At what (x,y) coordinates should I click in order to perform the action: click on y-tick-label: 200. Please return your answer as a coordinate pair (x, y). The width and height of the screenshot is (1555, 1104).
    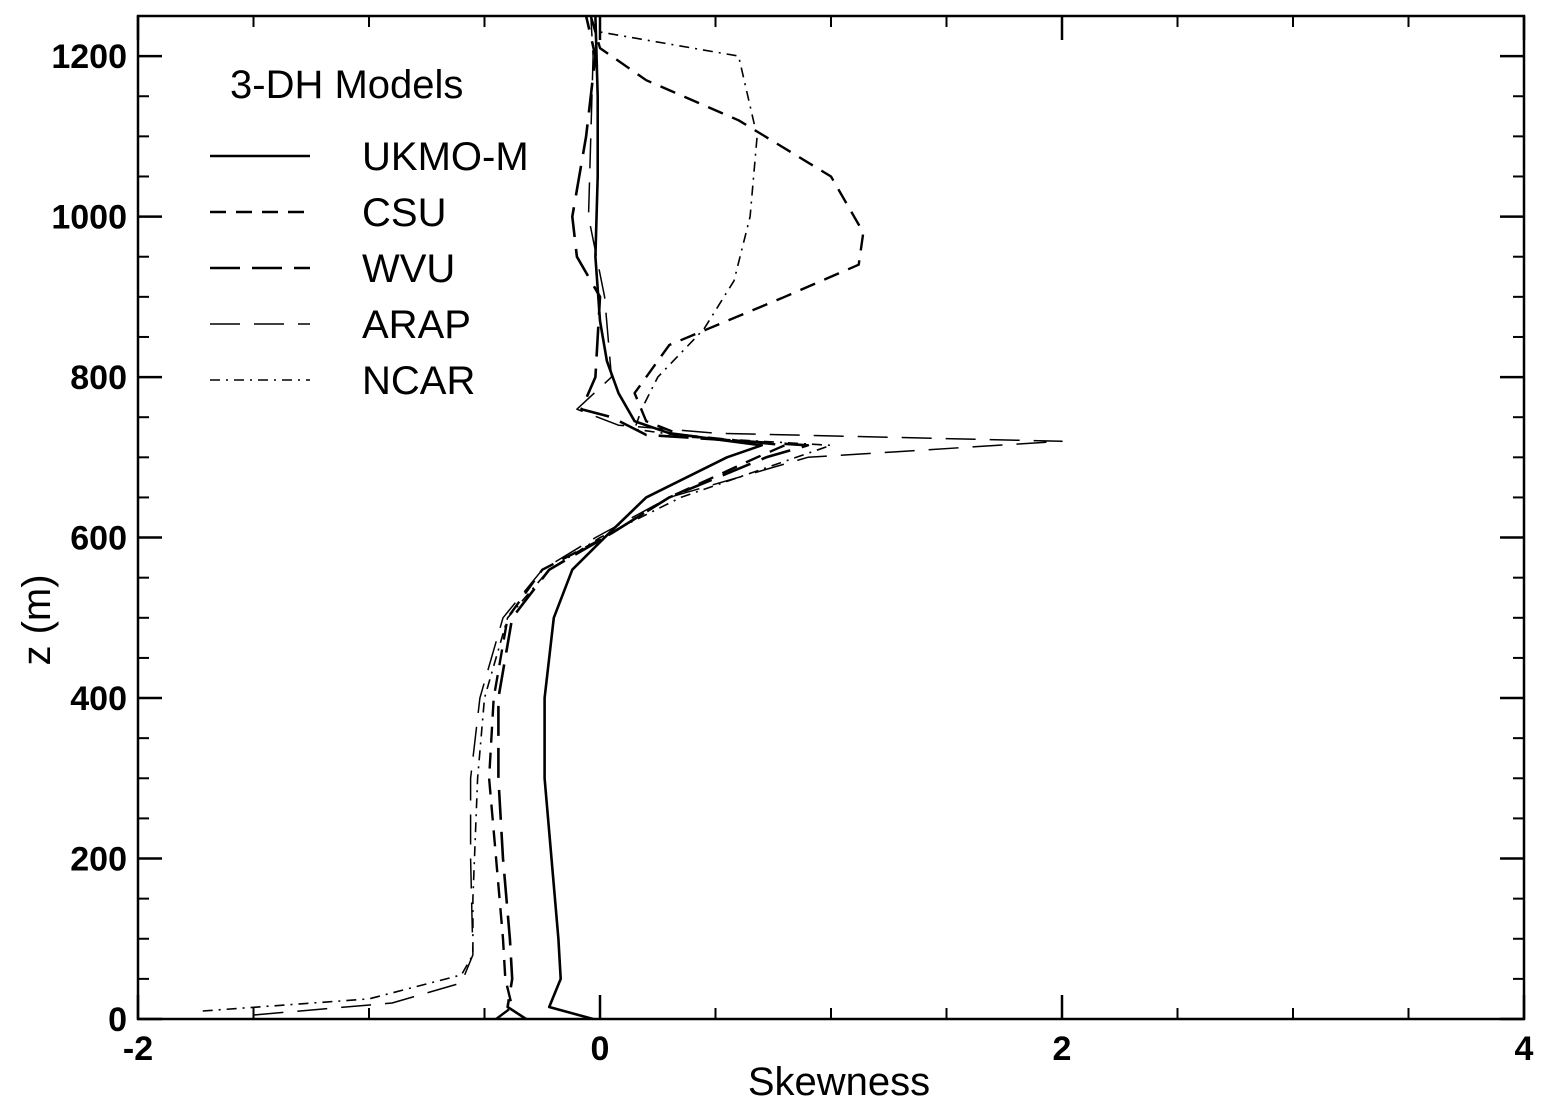
    Looking at the image, I should click on (98, 860).